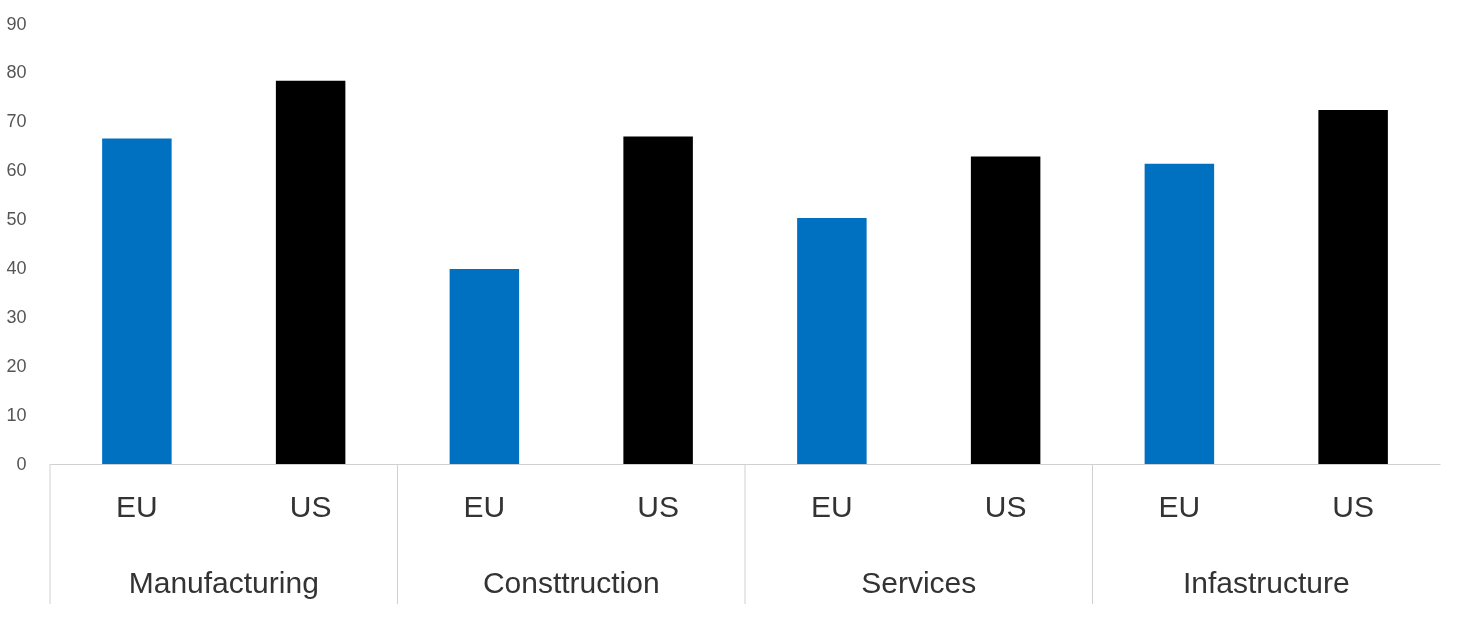 The image size is (1482, 625). I want to click on y-tick-label: 70, so click(16, 121).